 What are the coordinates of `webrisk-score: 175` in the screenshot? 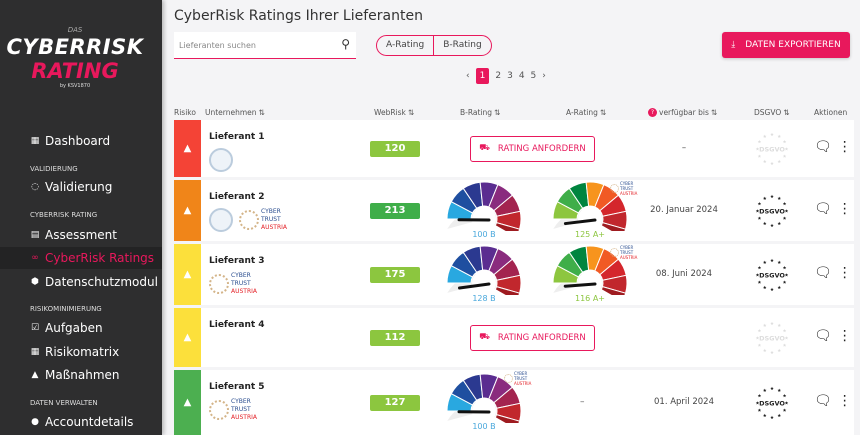 It's located at (395, 274).